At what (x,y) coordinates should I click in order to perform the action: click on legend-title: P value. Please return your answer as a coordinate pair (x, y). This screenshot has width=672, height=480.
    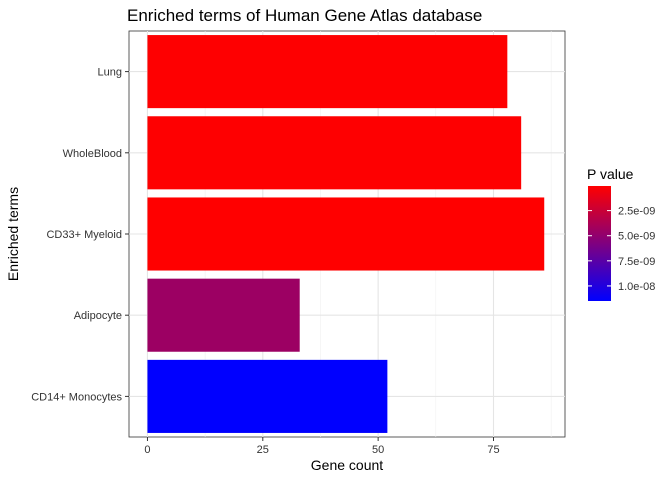
    Looking at the image, I should click on (610, 174).